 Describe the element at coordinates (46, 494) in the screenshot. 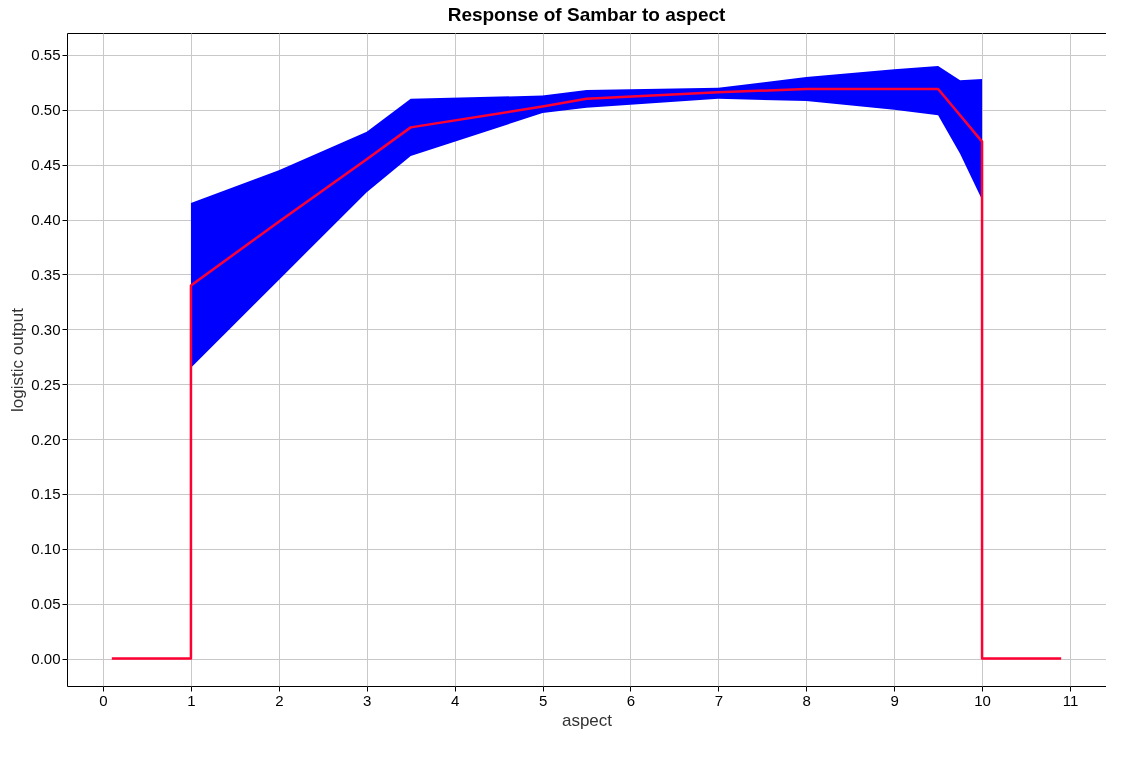

I see `y-tick-label: 0.15` at that location.